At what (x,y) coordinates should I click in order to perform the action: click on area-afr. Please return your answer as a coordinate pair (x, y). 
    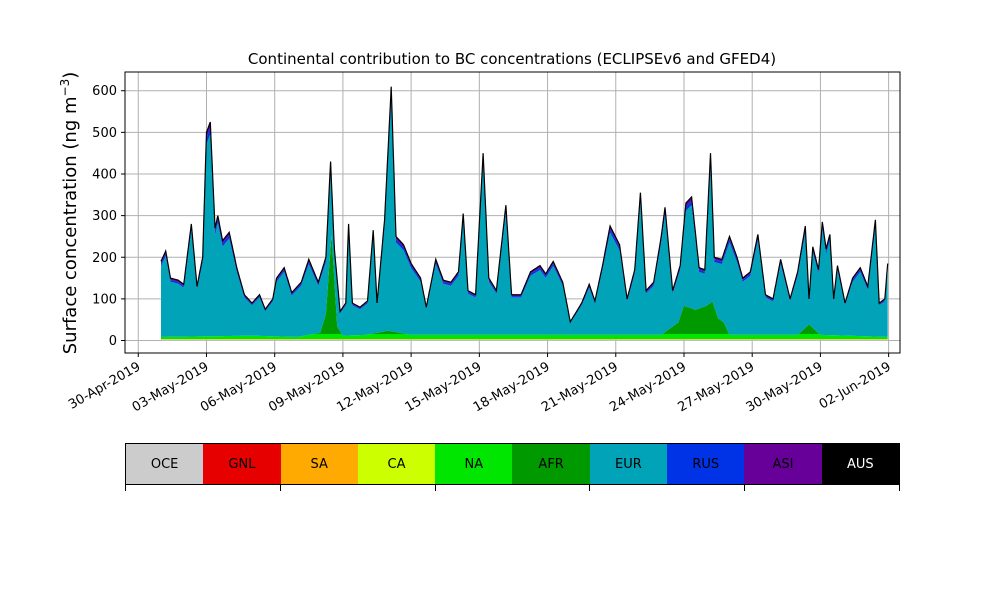
    Looking at the image, I should click on (524, 285).